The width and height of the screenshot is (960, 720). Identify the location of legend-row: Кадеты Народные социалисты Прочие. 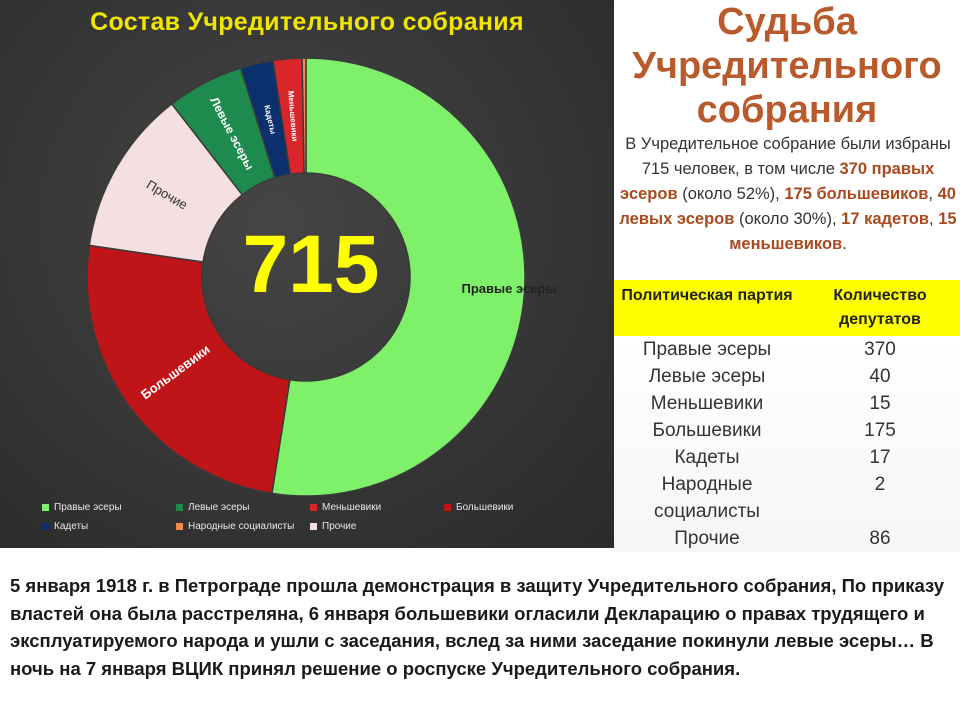
(322, 526).